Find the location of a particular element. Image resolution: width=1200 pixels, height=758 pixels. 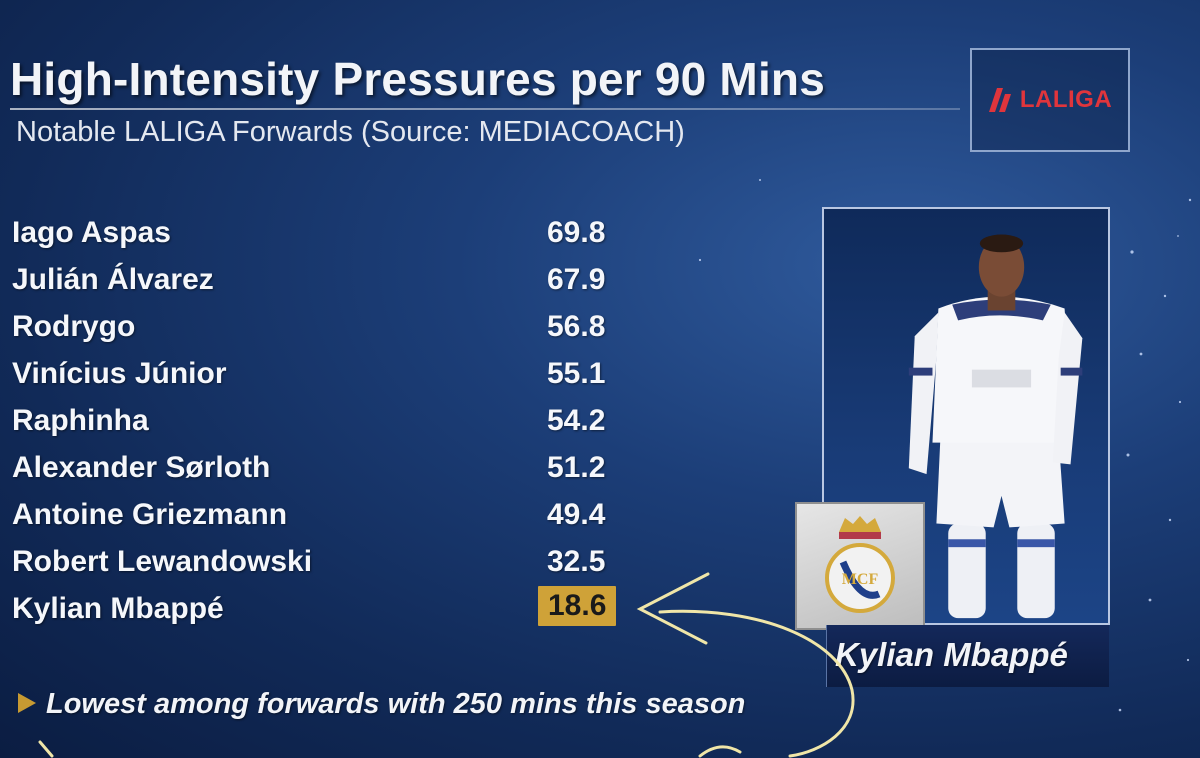

player-value: 51.2 is located at coordinates (576, 467).